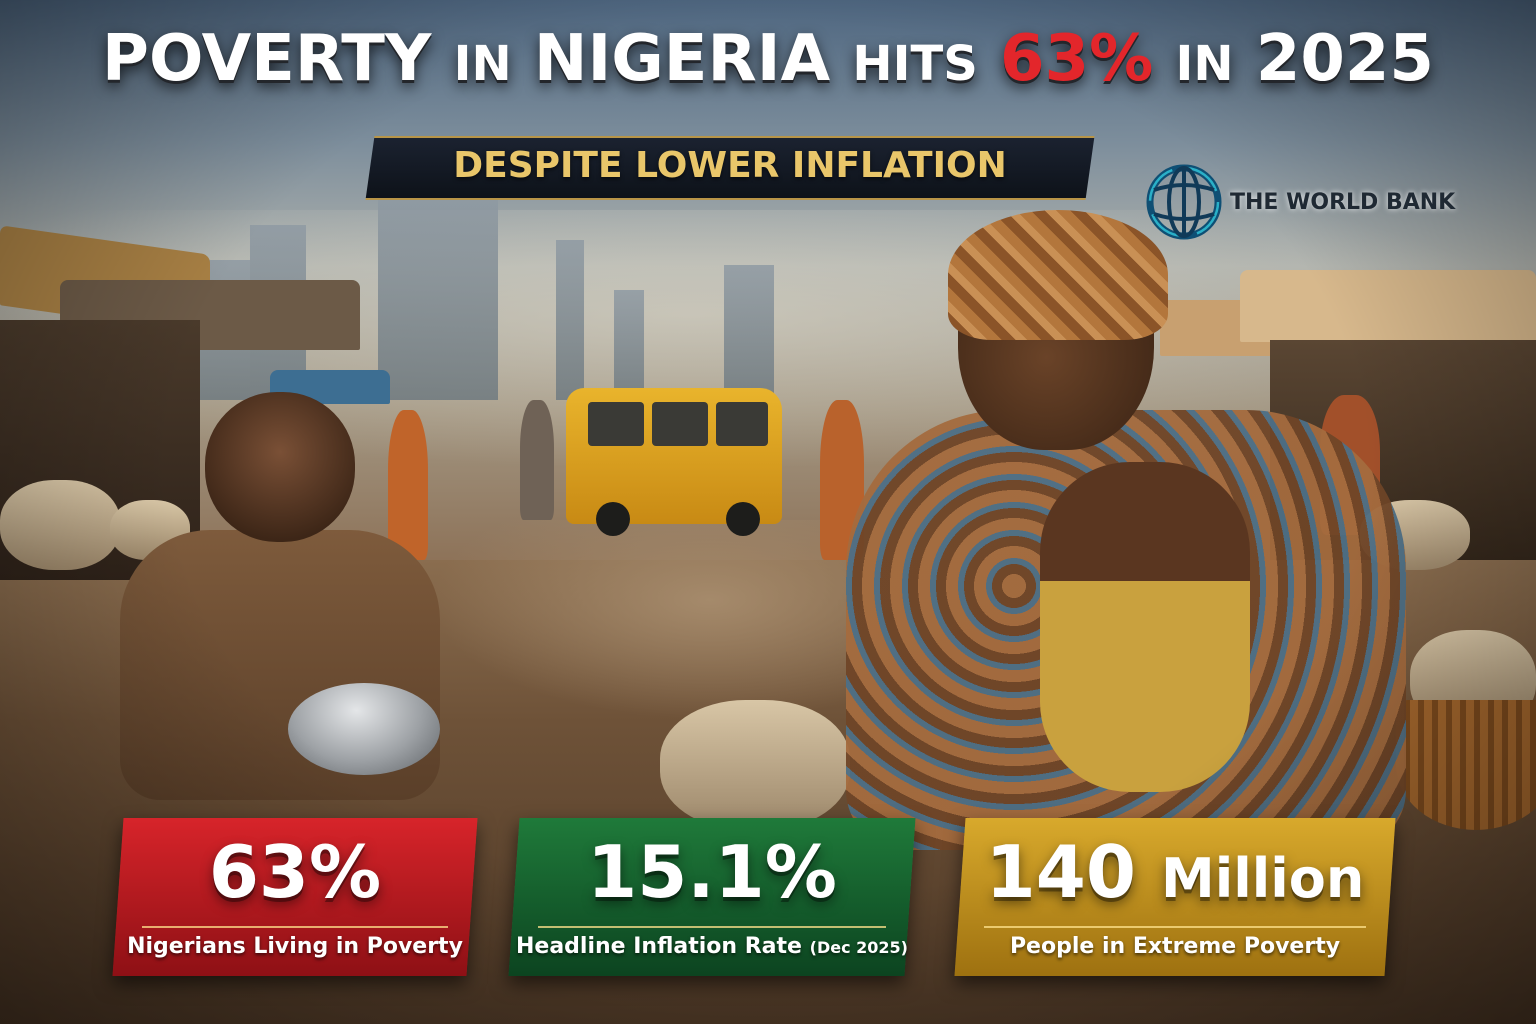 The image size is (1536, 1024). I want to click on stat-card-extreme-poverty: 140 Million People in Extreme Poverty, so click(1175, 897).